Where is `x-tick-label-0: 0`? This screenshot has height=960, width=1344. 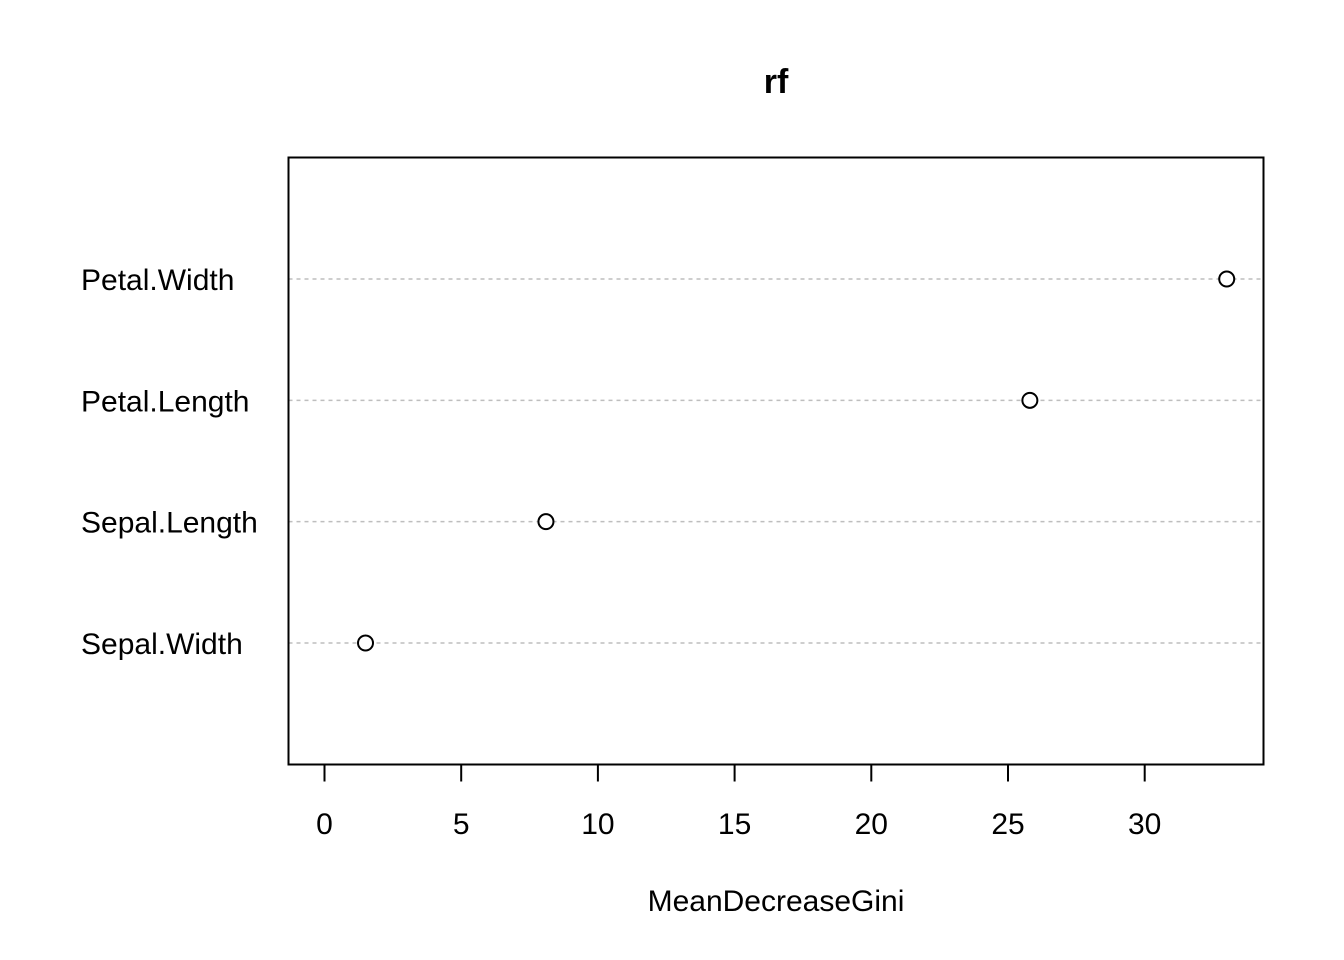
x-tick-label-0: 0 is located at coordinates (324, 824).